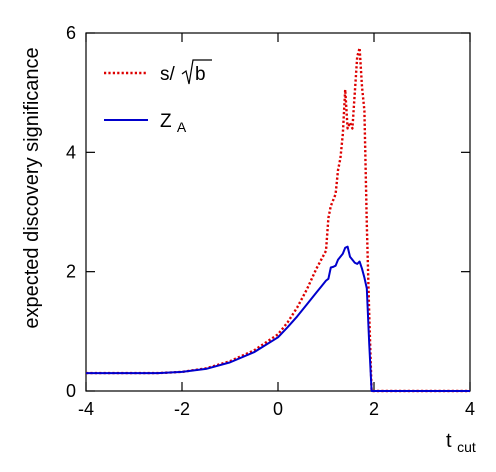  Describe the element at coordinates (71, 391) in the screenshot. I see `y-tick-label: 0` at that location.